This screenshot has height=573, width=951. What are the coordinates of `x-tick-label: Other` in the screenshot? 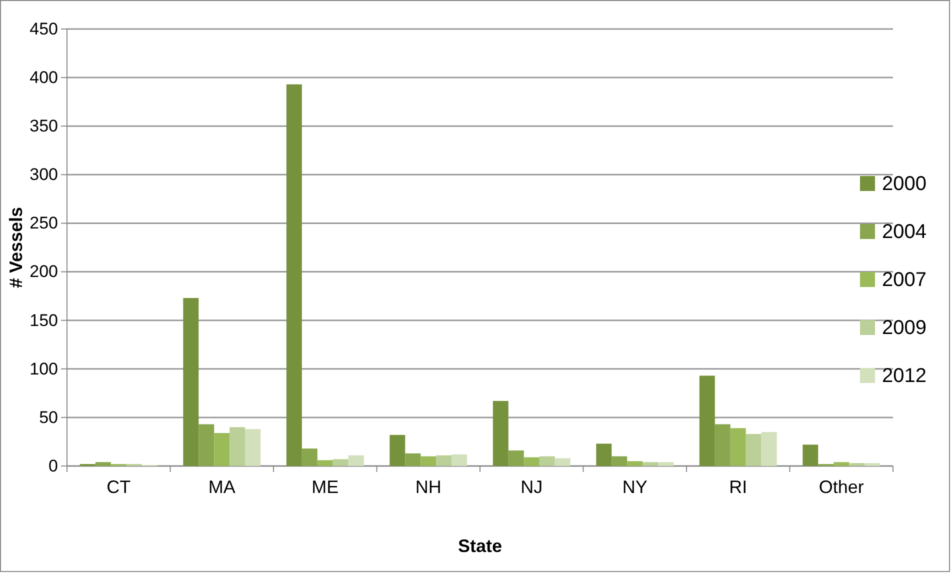 It's located at (841, 486).